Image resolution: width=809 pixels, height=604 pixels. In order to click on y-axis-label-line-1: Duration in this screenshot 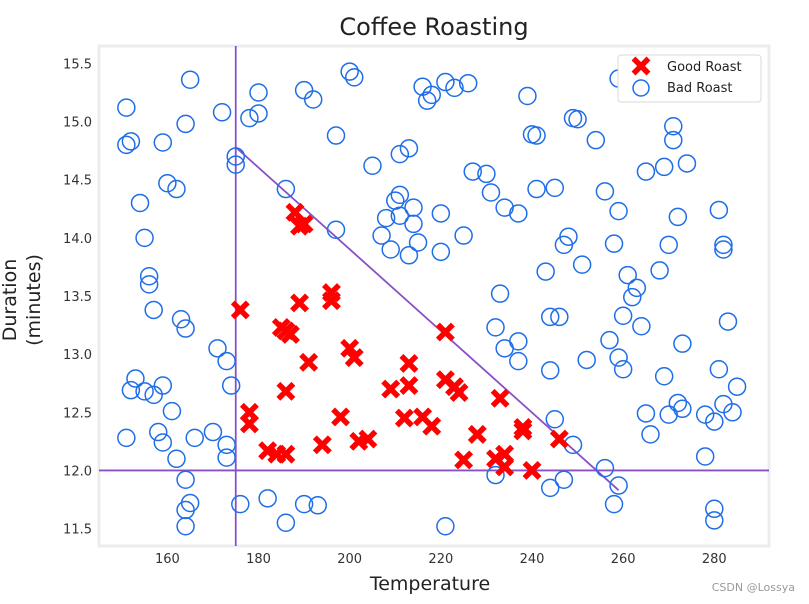, I will do `click(10, 300)`.